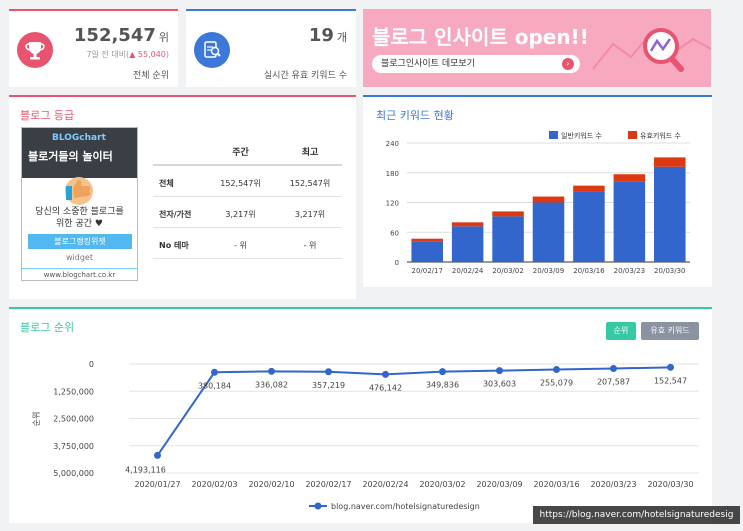 This screenshot has width=743, height=531. I want to click on rank-data-label: 255,079, so click(556, 383).